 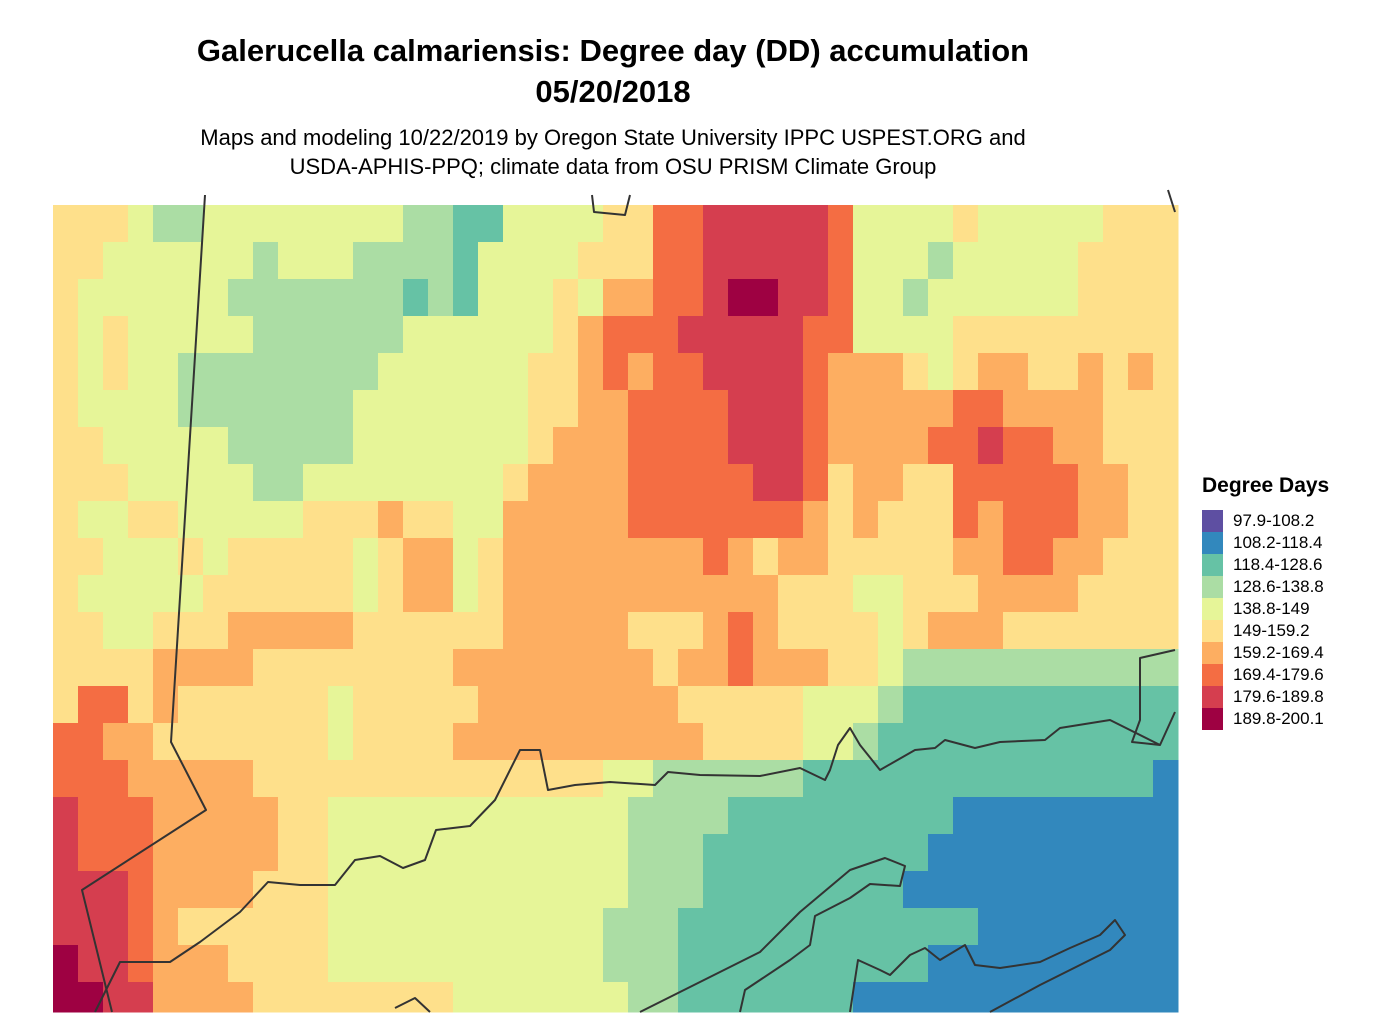 I want to click on legend-item: 149-159.2, so click(x=1265, y=631).